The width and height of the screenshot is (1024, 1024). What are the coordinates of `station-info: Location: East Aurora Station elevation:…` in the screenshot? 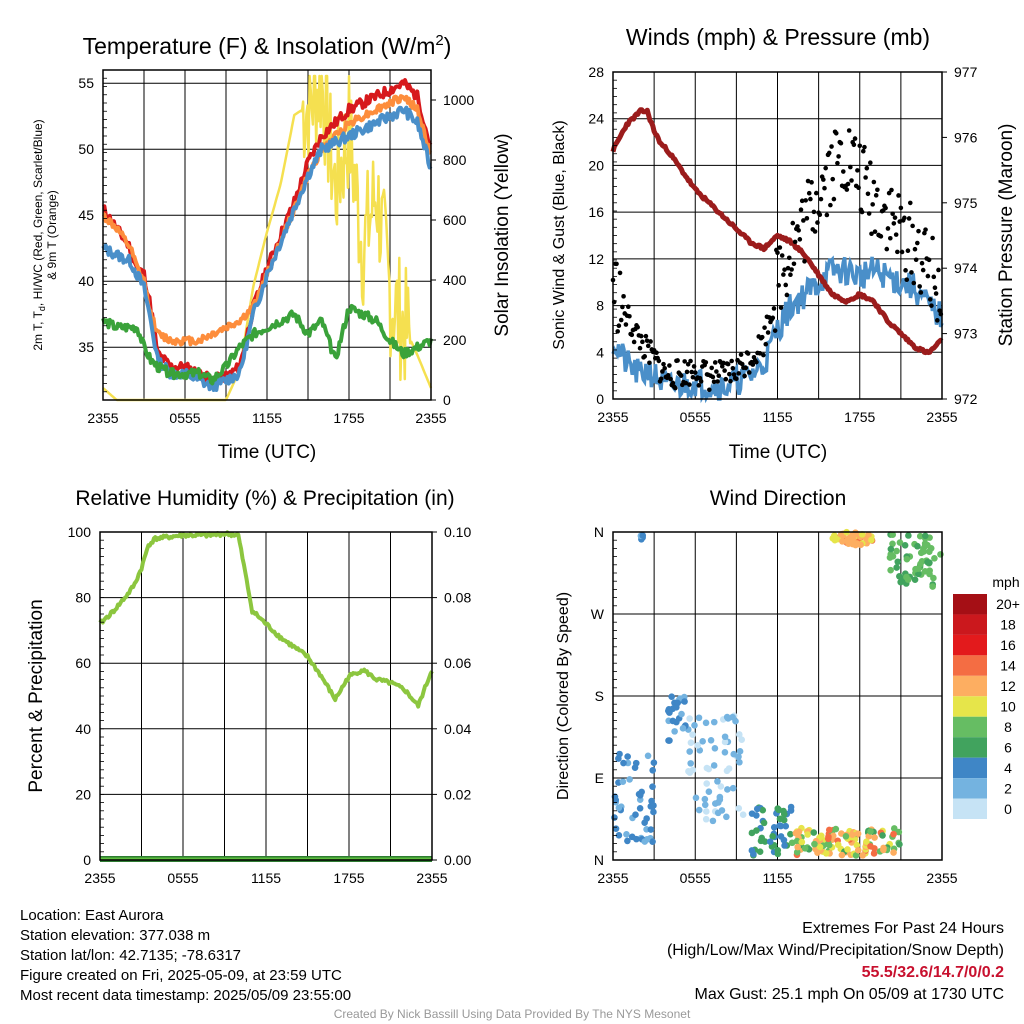 It's located at (185, 956).